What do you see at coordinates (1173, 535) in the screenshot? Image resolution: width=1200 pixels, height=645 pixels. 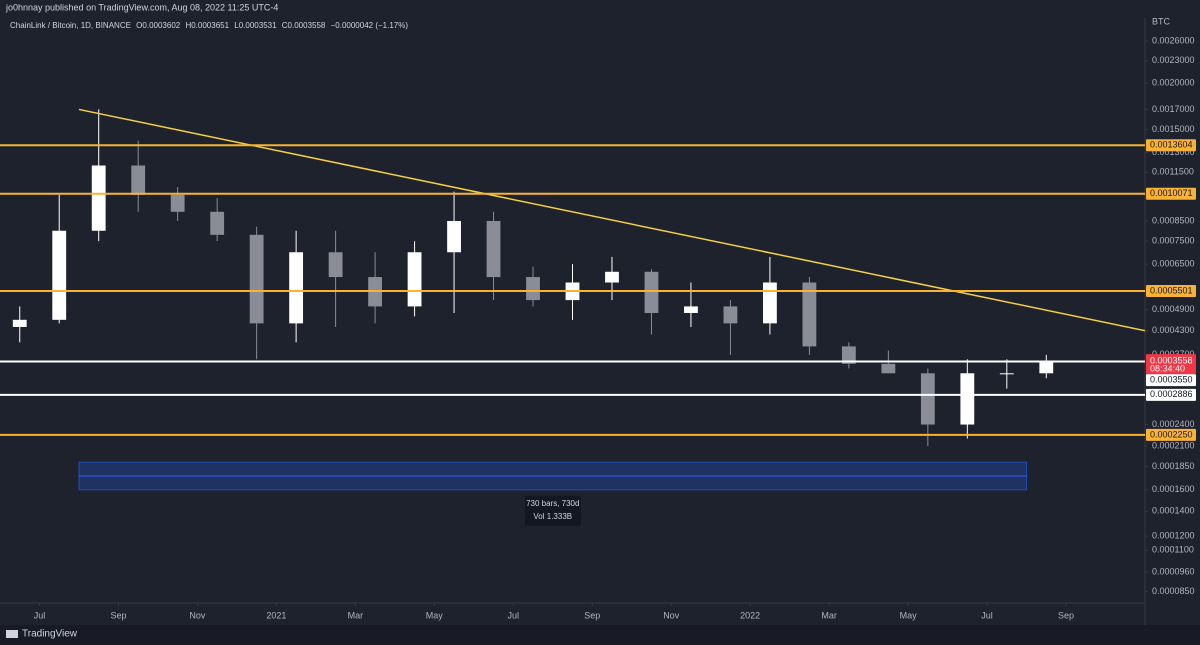 I see `y-tick-label: 0.0001200` at bounding box center [1173, 535].